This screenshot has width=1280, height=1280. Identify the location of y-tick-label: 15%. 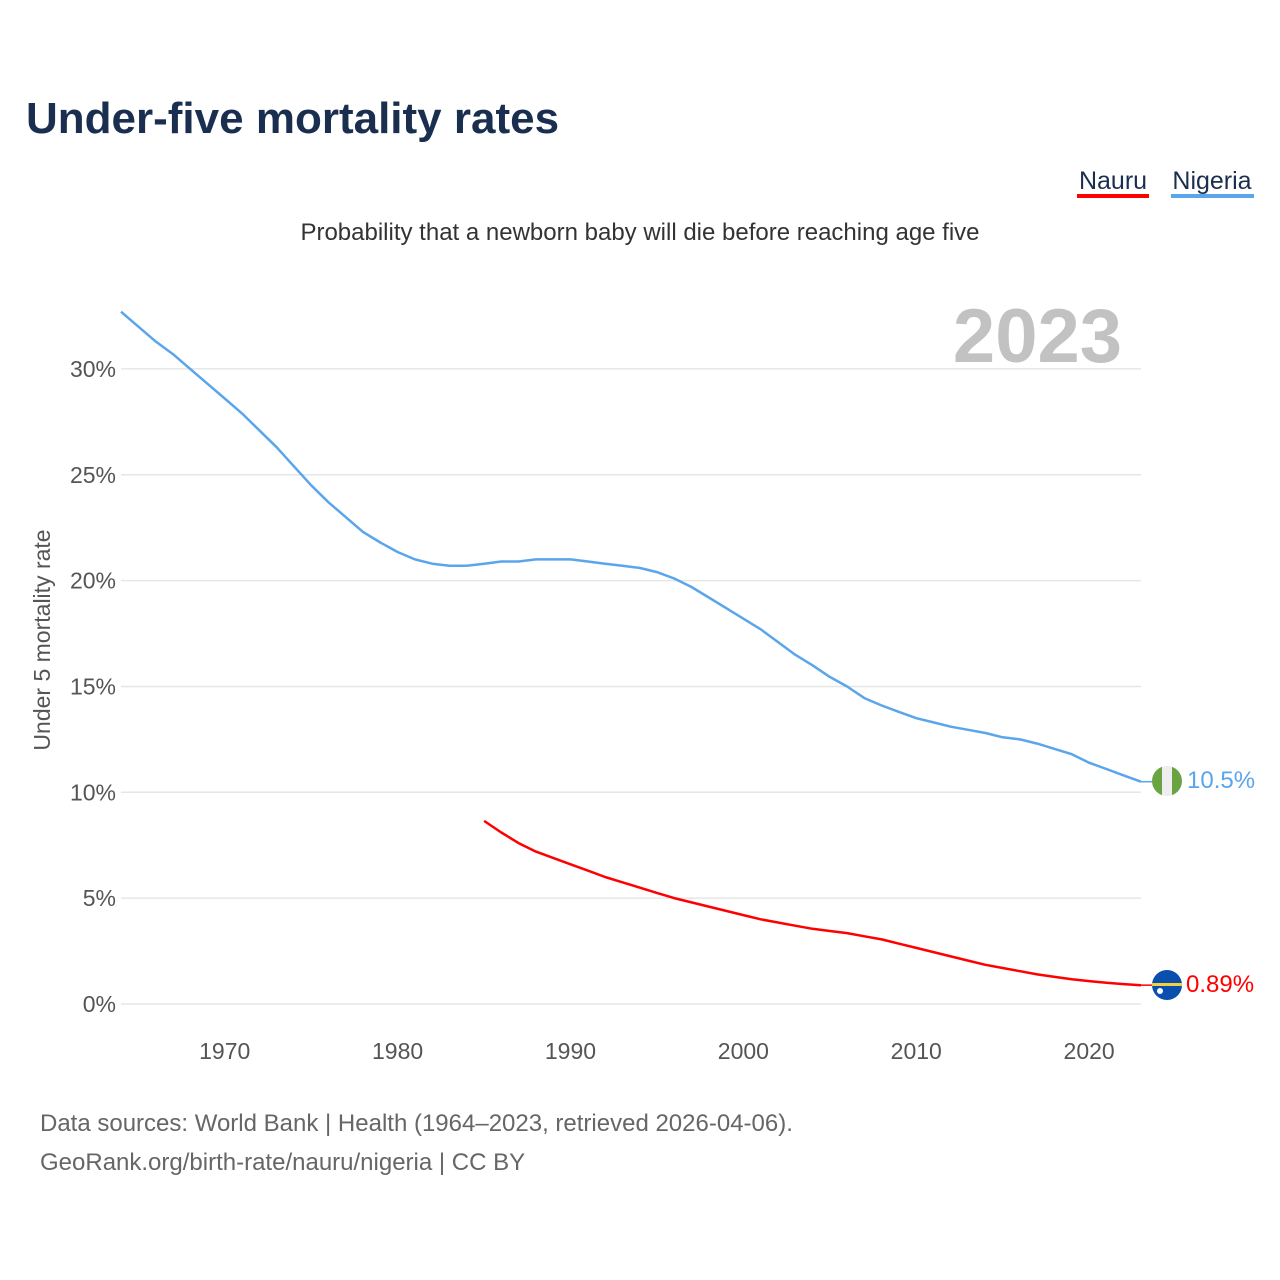
(93, 686).